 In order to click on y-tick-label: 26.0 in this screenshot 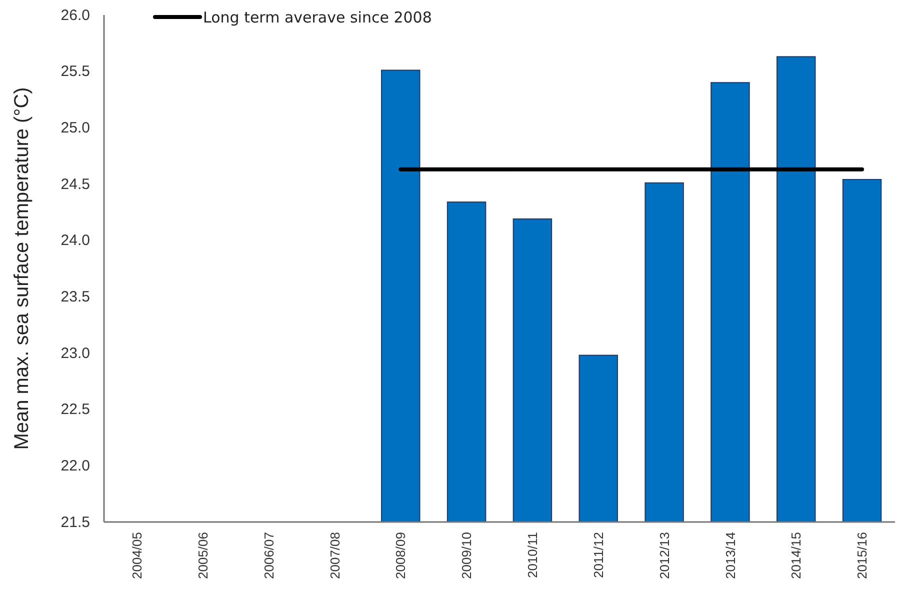, I will do `click(75, 15)`.